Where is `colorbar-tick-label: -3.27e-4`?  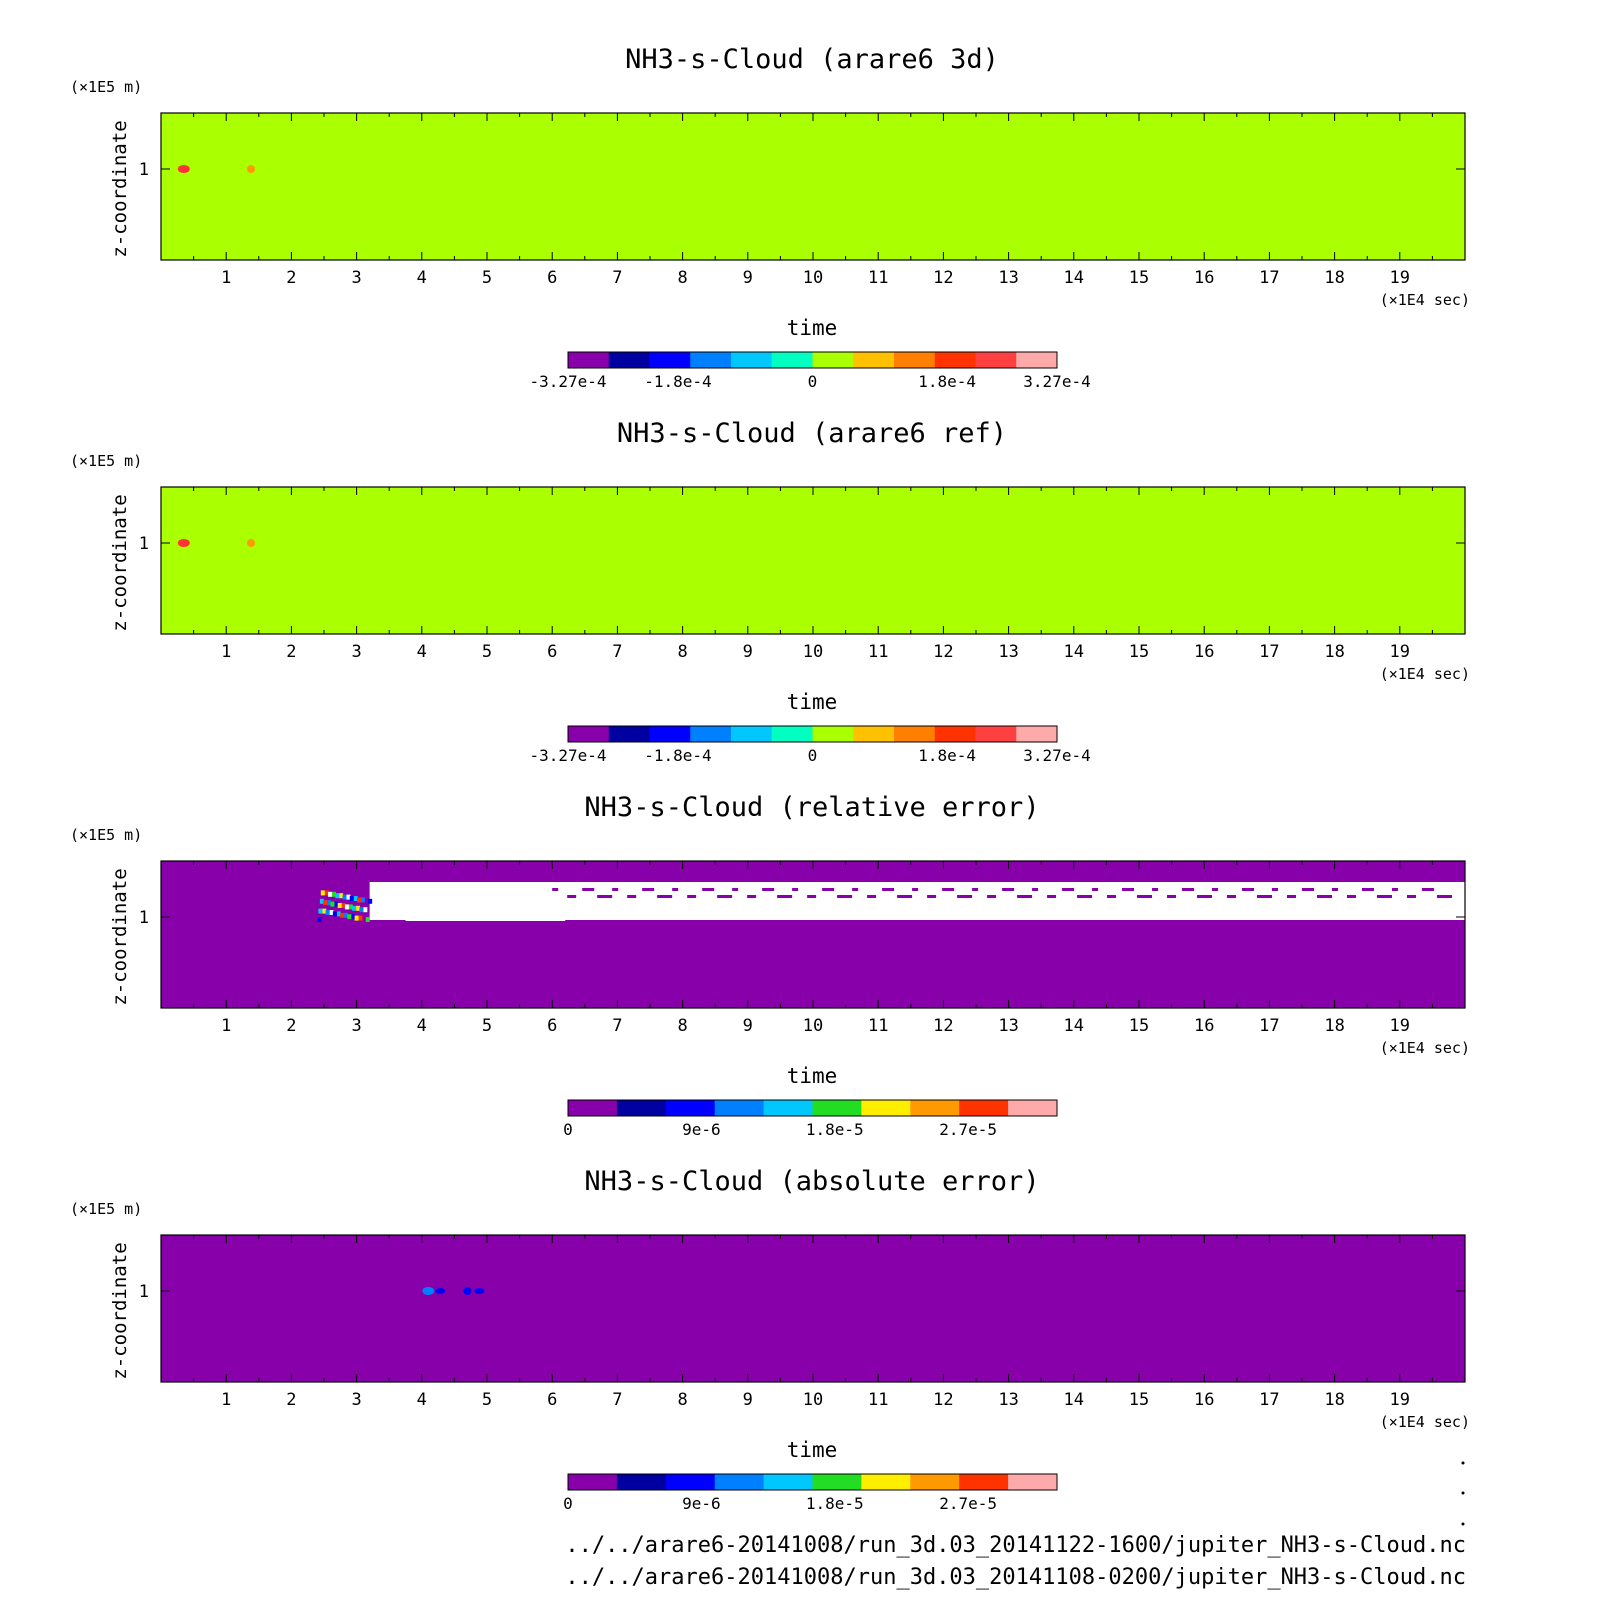 colorbar-tick-label: -3.27e-4 is located at coordinates (567, 755).